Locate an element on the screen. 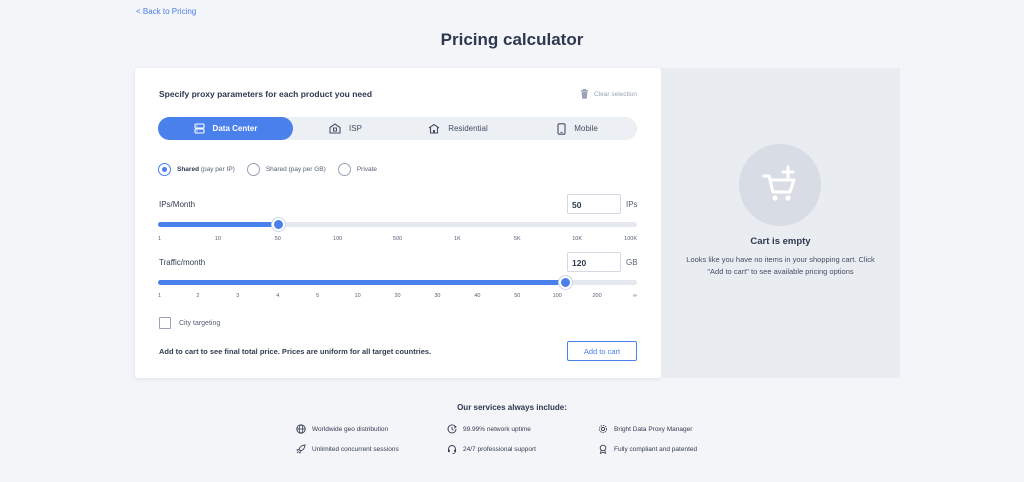 The image size is (1024, 482). service-item: Fully compliant and patented is located at coordinates (647, 449).